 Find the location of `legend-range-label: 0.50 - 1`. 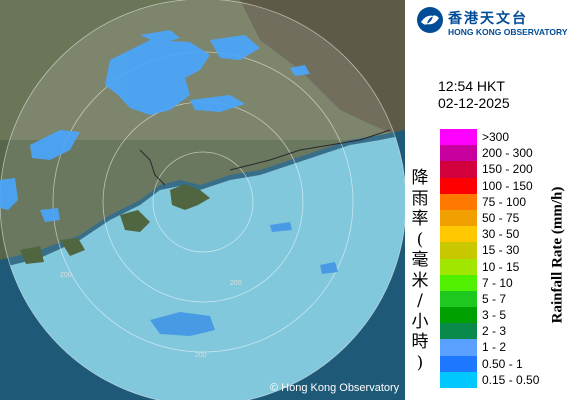

legend-range-label: 0.50 - 1 is located at coordinates (502, 363).